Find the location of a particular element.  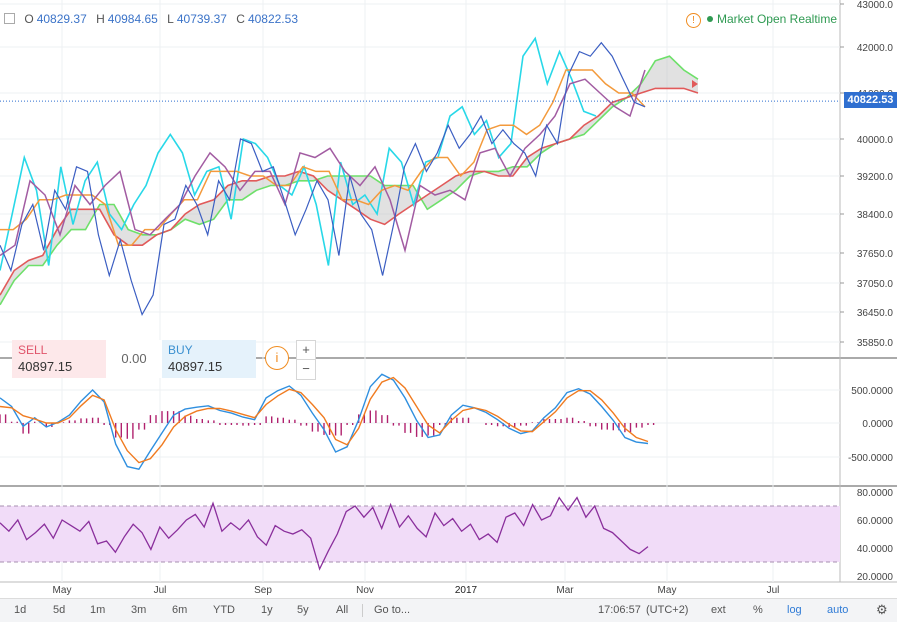

trade-widget: SELL 40897.15 0.00 BUY 40897.15 is located at coordinates (134, 359).